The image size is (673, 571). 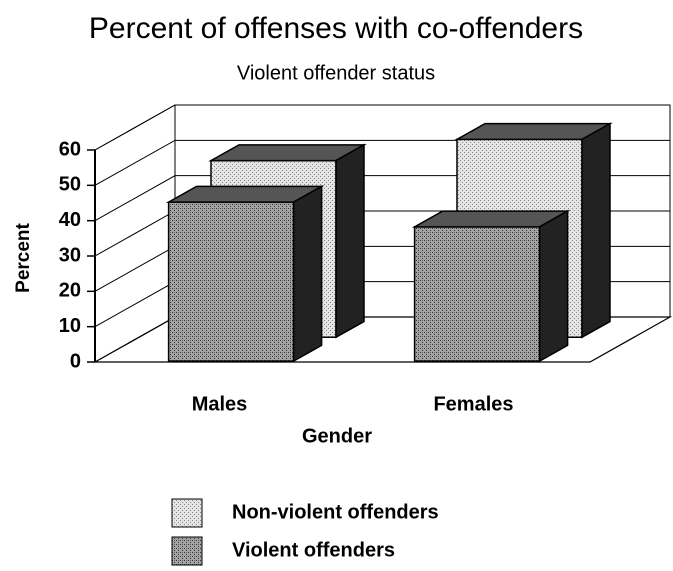 What do you see at coordinates (473, 404) in the screenshot?
I see `x-tick-label: Females` at bounding box center [473, 404].